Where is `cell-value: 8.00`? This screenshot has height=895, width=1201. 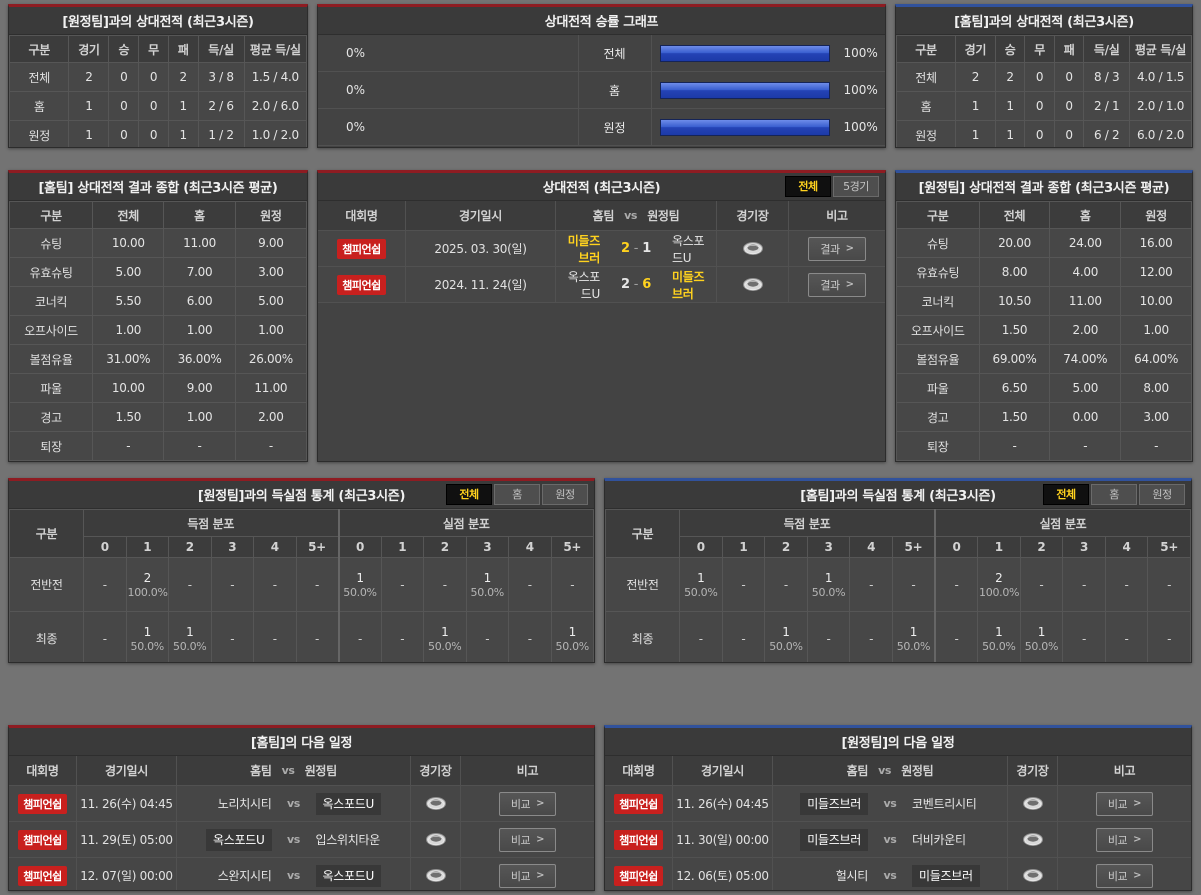 cell-value: 8.00 is located at coordinates (1014, 272).